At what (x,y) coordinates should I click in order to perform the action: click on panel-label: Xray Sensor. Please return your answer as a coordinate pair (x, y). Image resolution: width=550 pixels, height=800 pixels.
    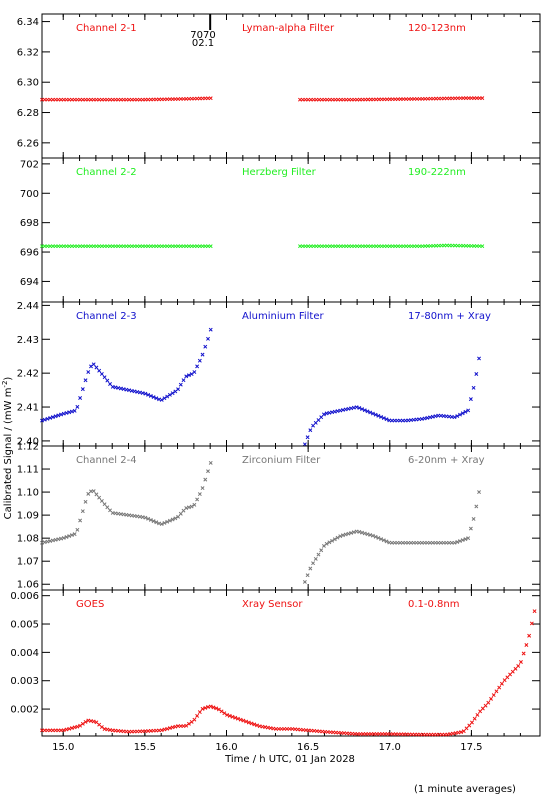
    Looking at the image, I should click on (272, 604).